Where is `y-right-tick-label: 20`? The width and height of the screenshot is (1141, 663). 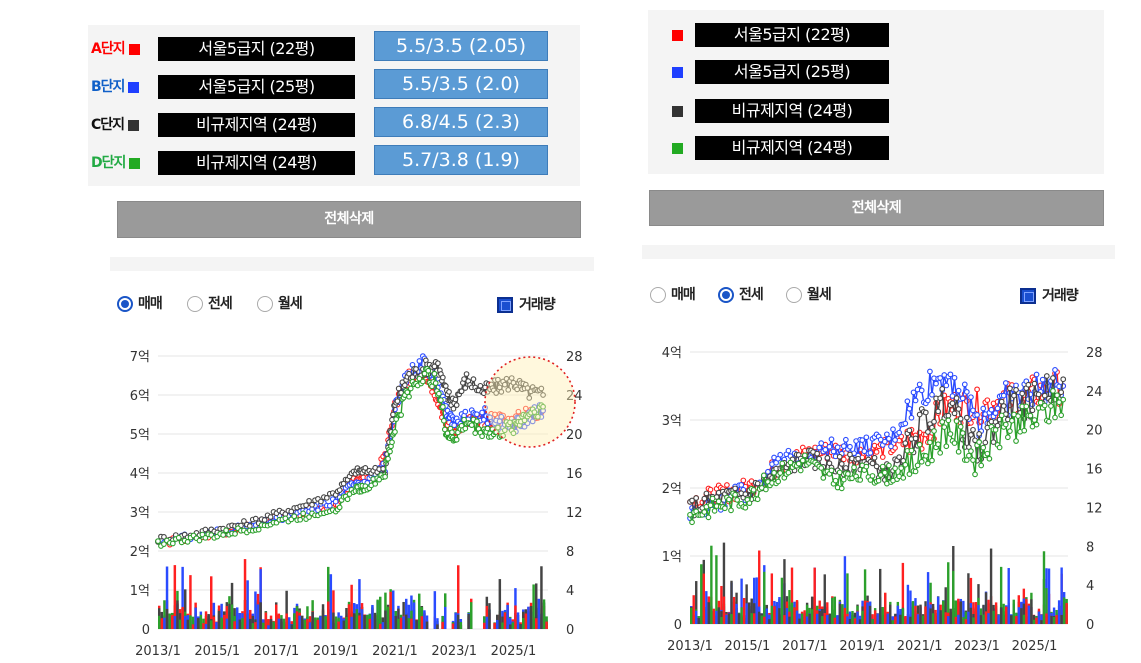 y-right-tick-label: 20 is located at coordinates (1094, 431).